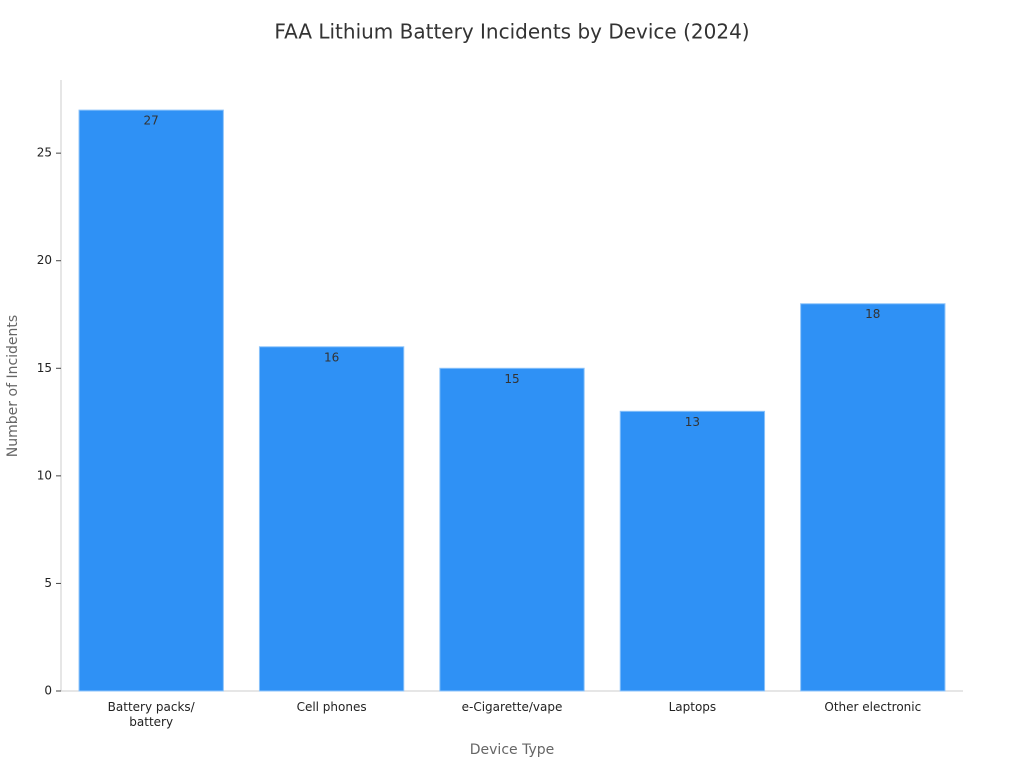 The height and width of the screenshot is (768, 1024). Describe the element at coordinates (44, 153) in the screenshot. I see `y-tick-label: 25` at that location.